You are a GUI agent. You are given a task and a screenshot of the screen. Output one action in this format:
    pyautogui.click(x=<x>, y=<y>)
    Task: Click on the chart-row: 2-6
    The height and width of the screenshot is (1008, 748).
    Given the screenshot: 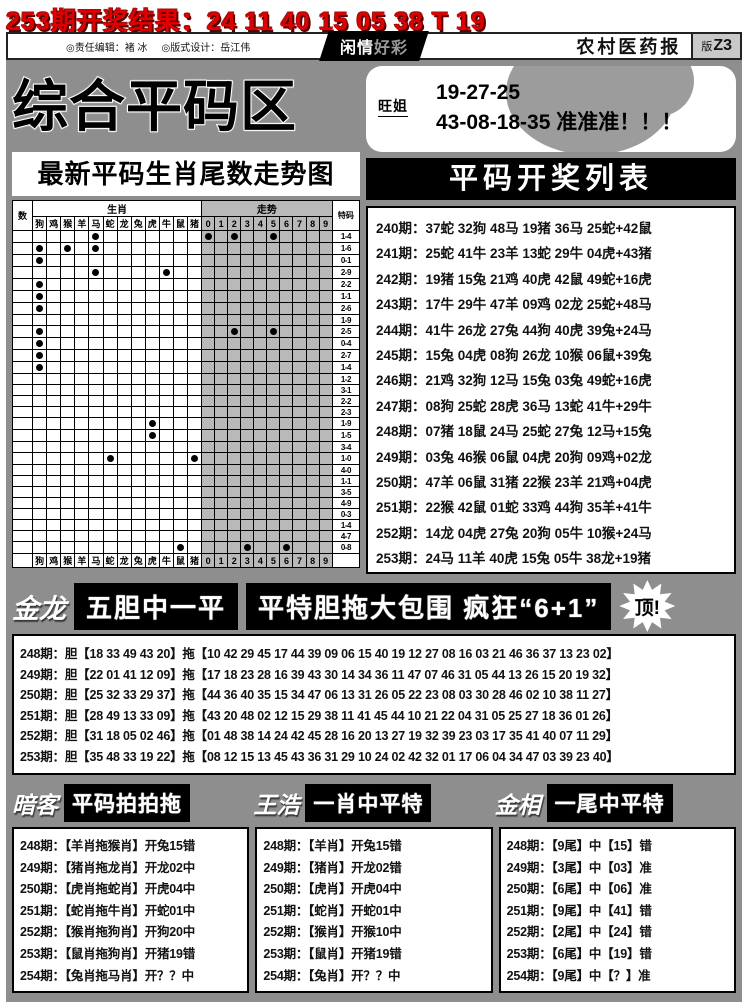 What is the action you would take?
    pyautogui.click(x=186, y=308)
    